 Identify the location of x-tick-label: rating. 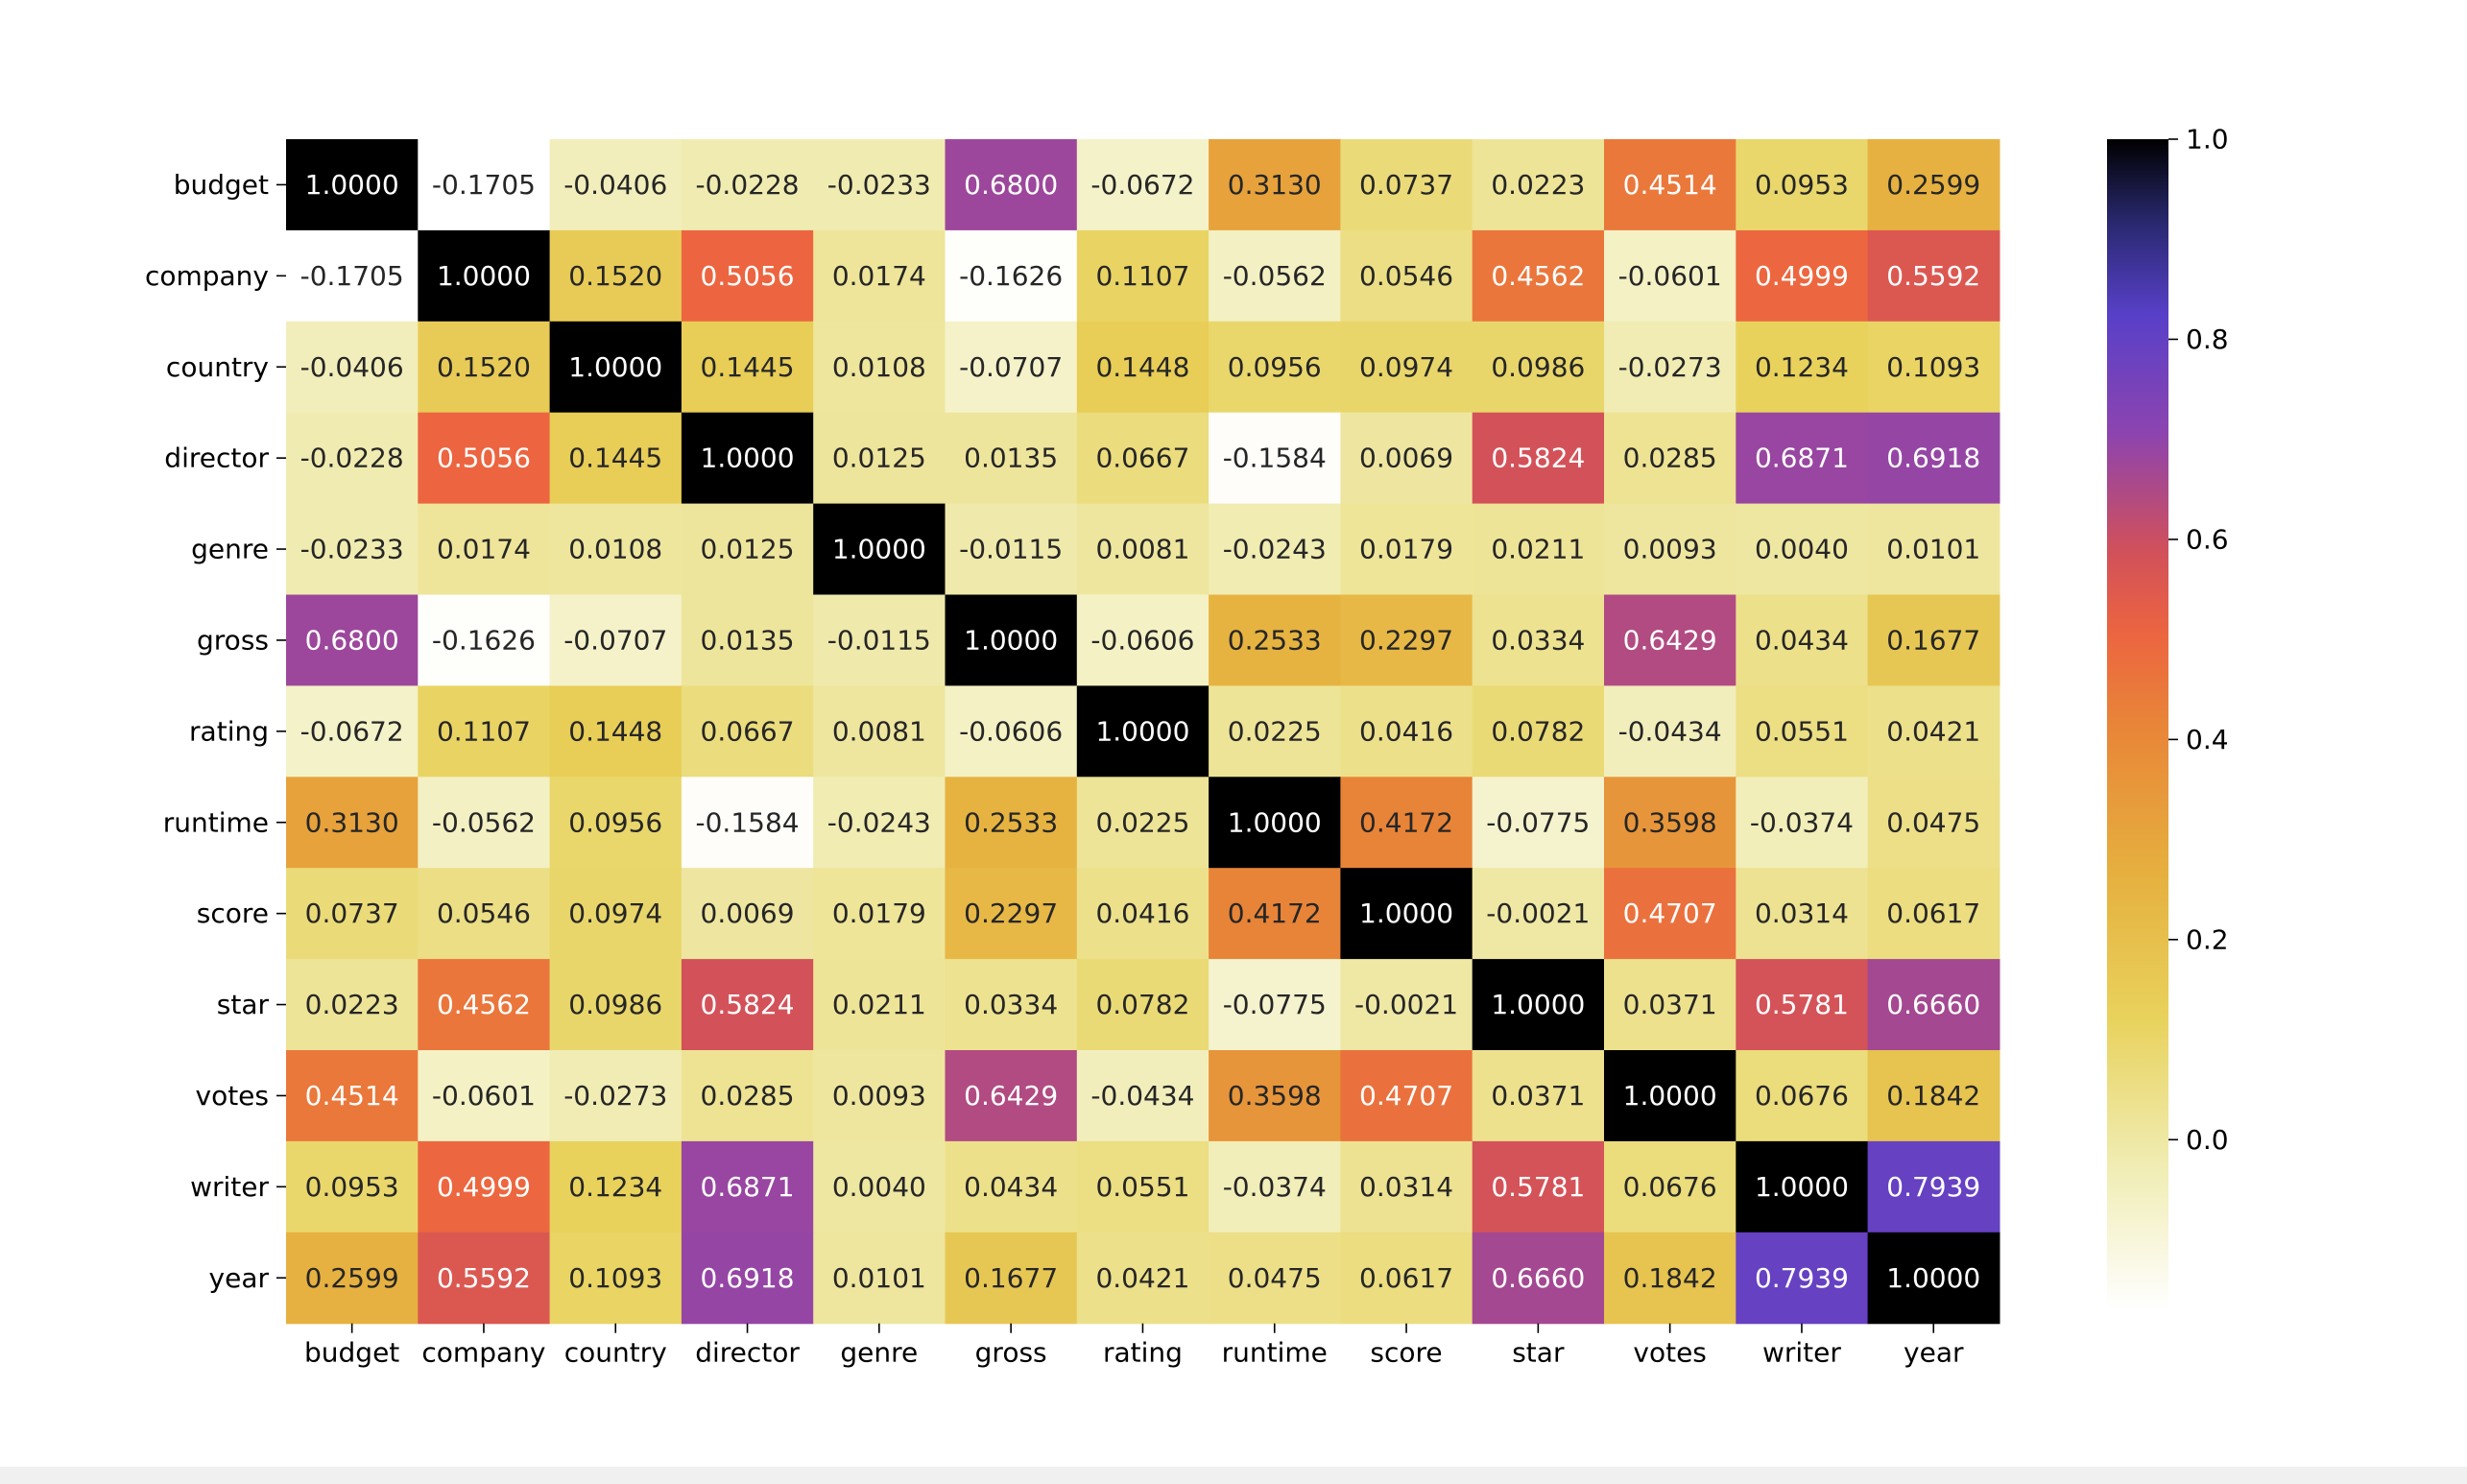
(1143, 1353).